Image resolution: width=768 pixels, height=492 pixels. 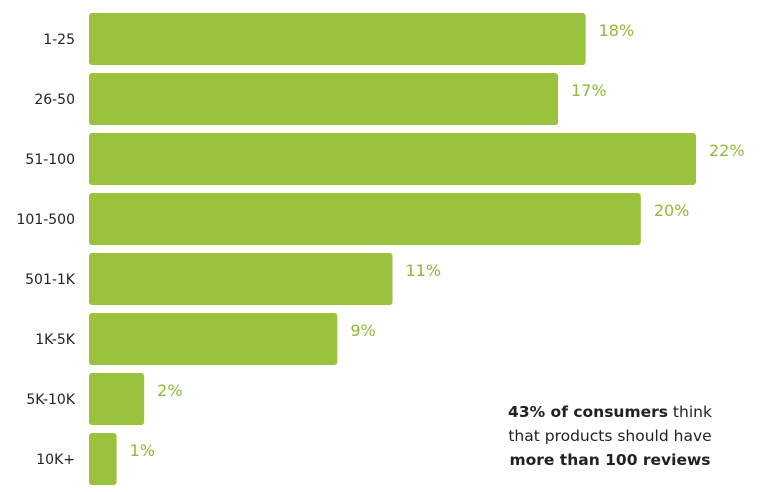 I want to click on value-label: 9%, so click(x=362, y=330).